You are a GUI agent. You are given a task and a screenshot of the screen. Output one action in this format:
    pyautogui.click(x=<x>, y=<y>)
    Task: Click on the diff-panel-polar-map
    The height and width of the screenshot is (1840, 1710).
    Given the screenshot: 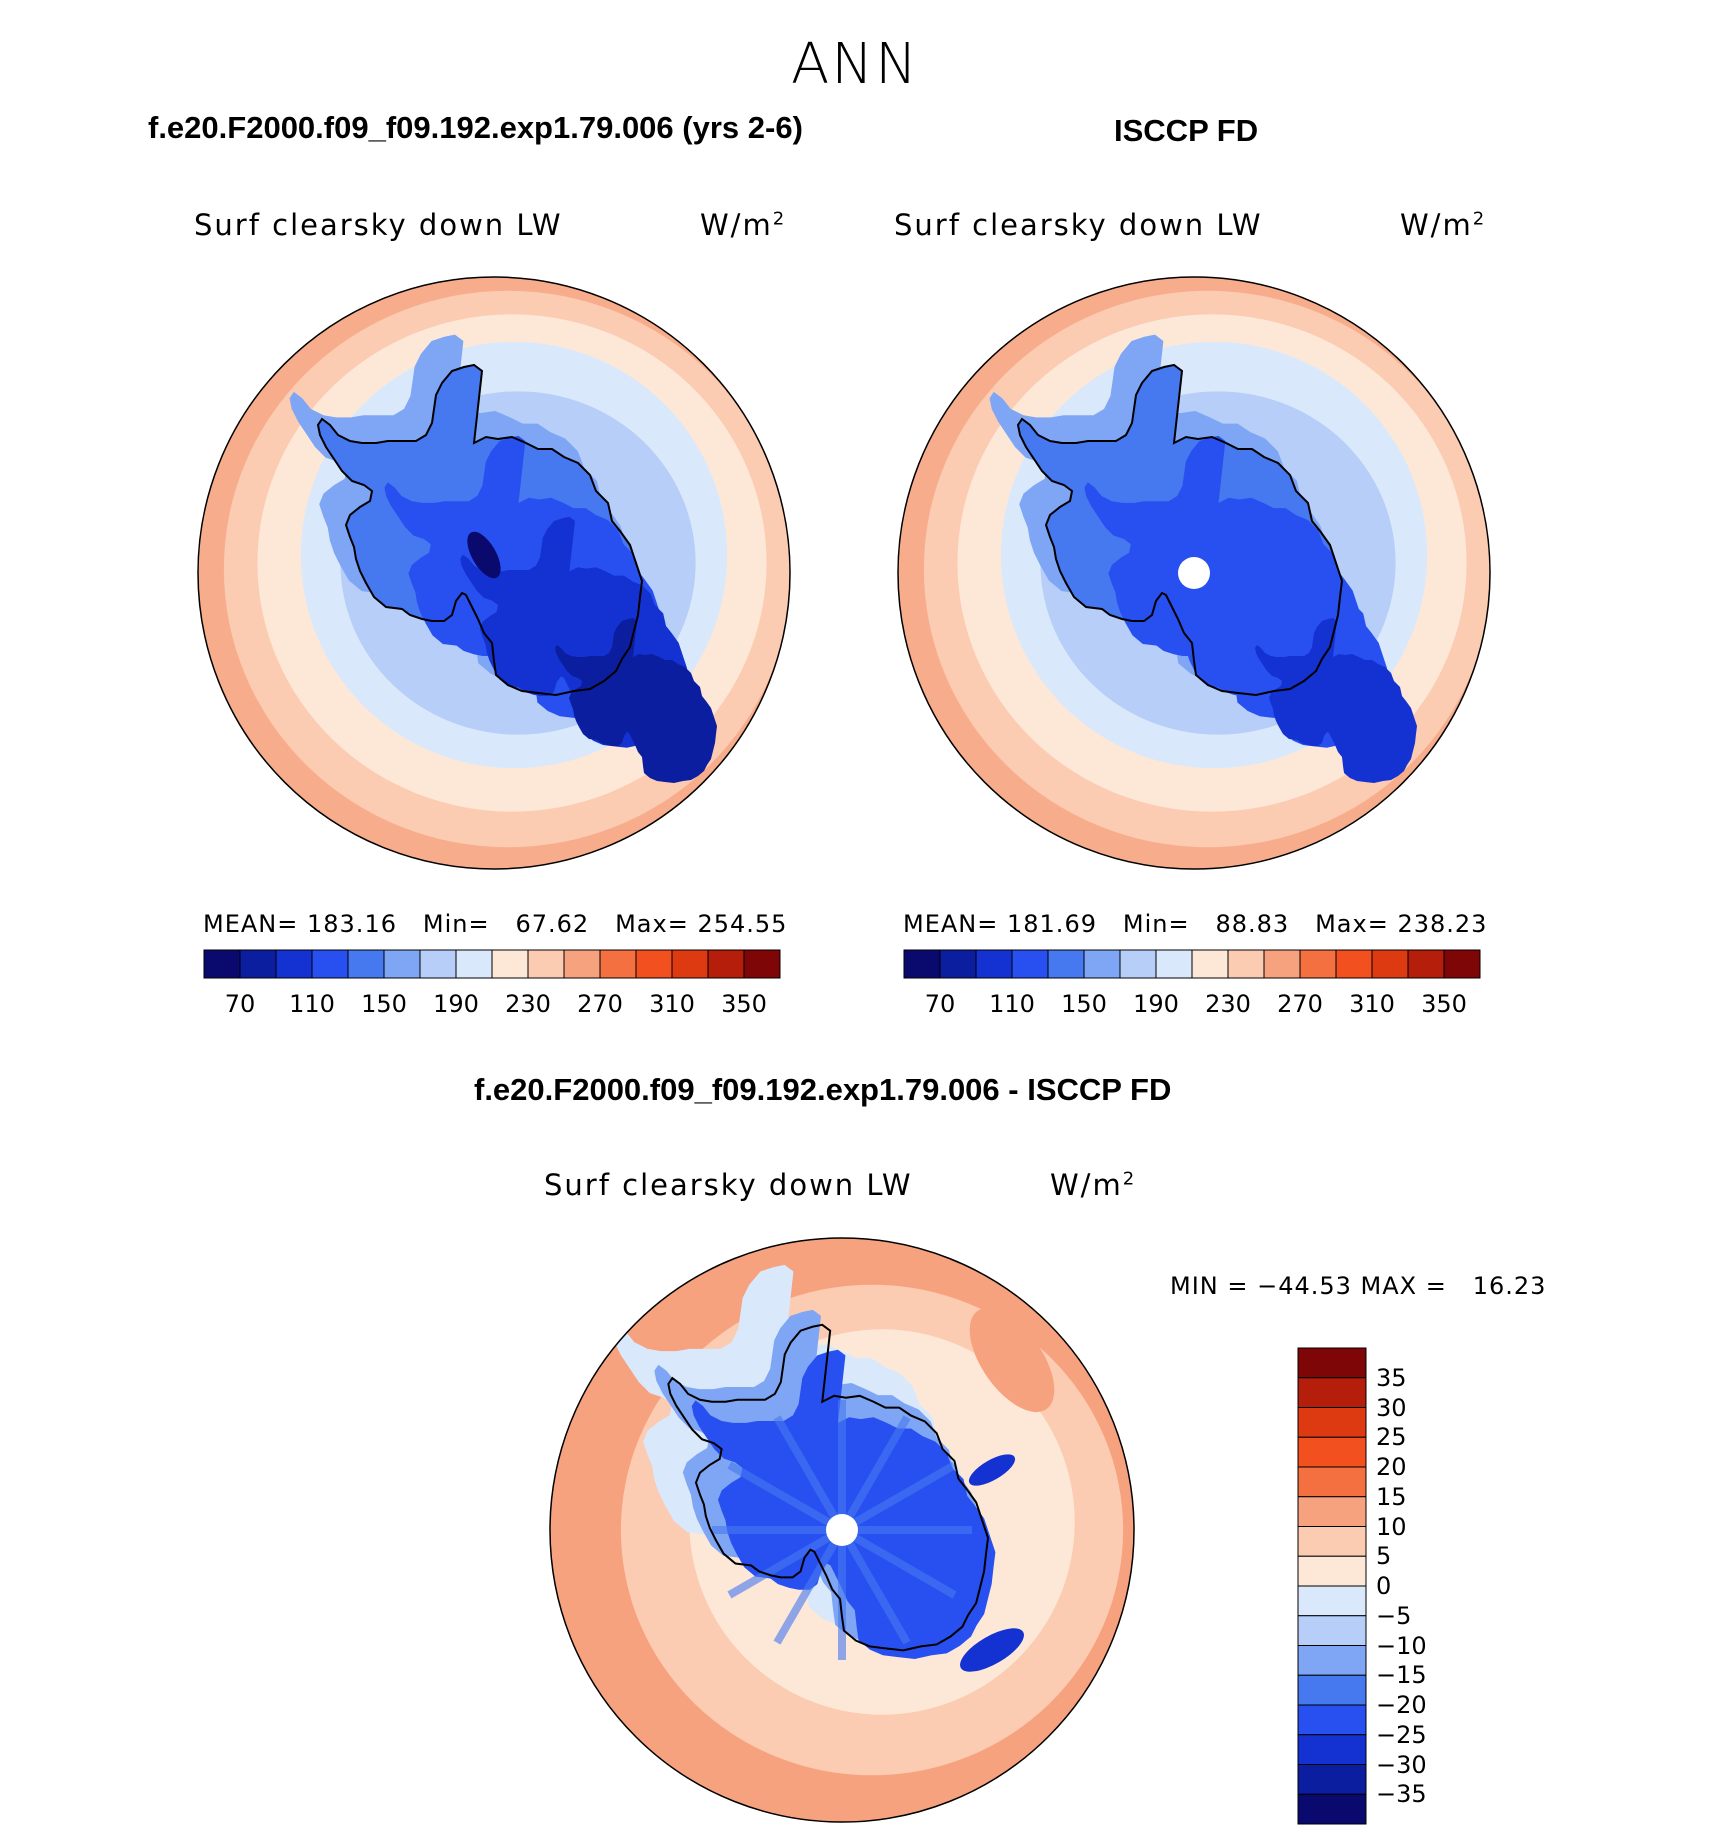 What is the action you would take?
    pyautogui.click(x=842, y=1530)
    